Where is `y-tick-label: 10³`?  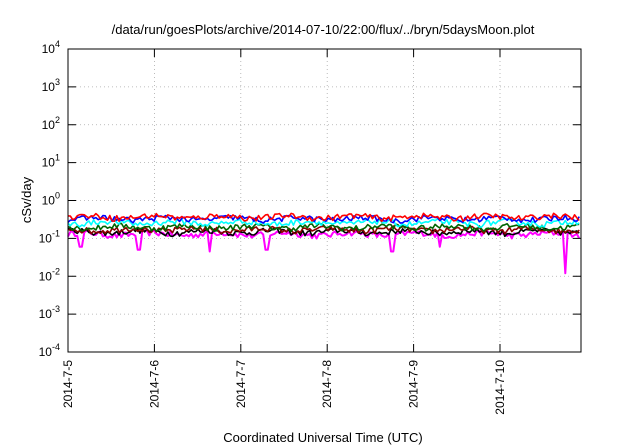
y-tick-label: 10³ is located at coordinates (51, 85).